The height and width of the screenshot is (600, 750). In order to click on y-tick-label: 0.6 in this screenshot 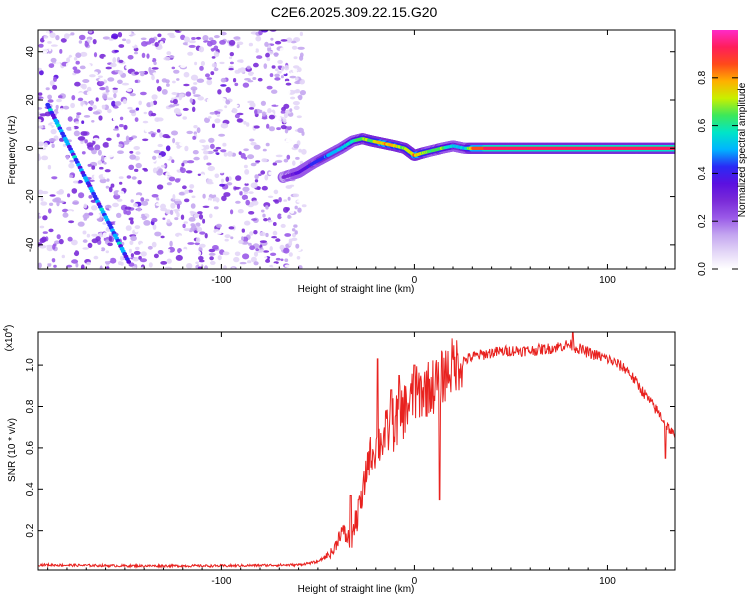, I will do `click(30, 448)`.